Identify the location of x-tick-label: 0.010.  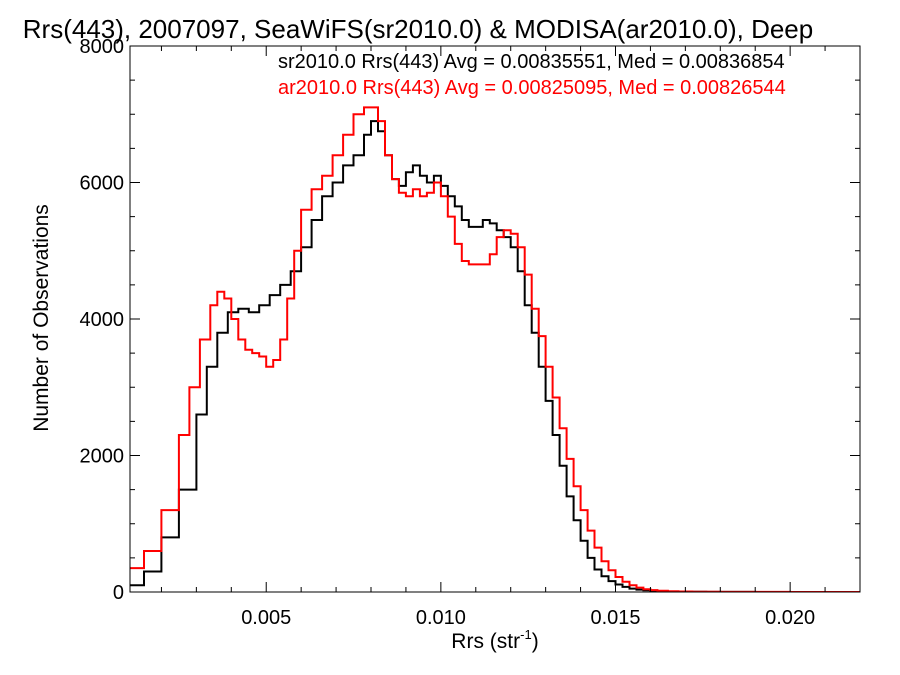
(441, 618).